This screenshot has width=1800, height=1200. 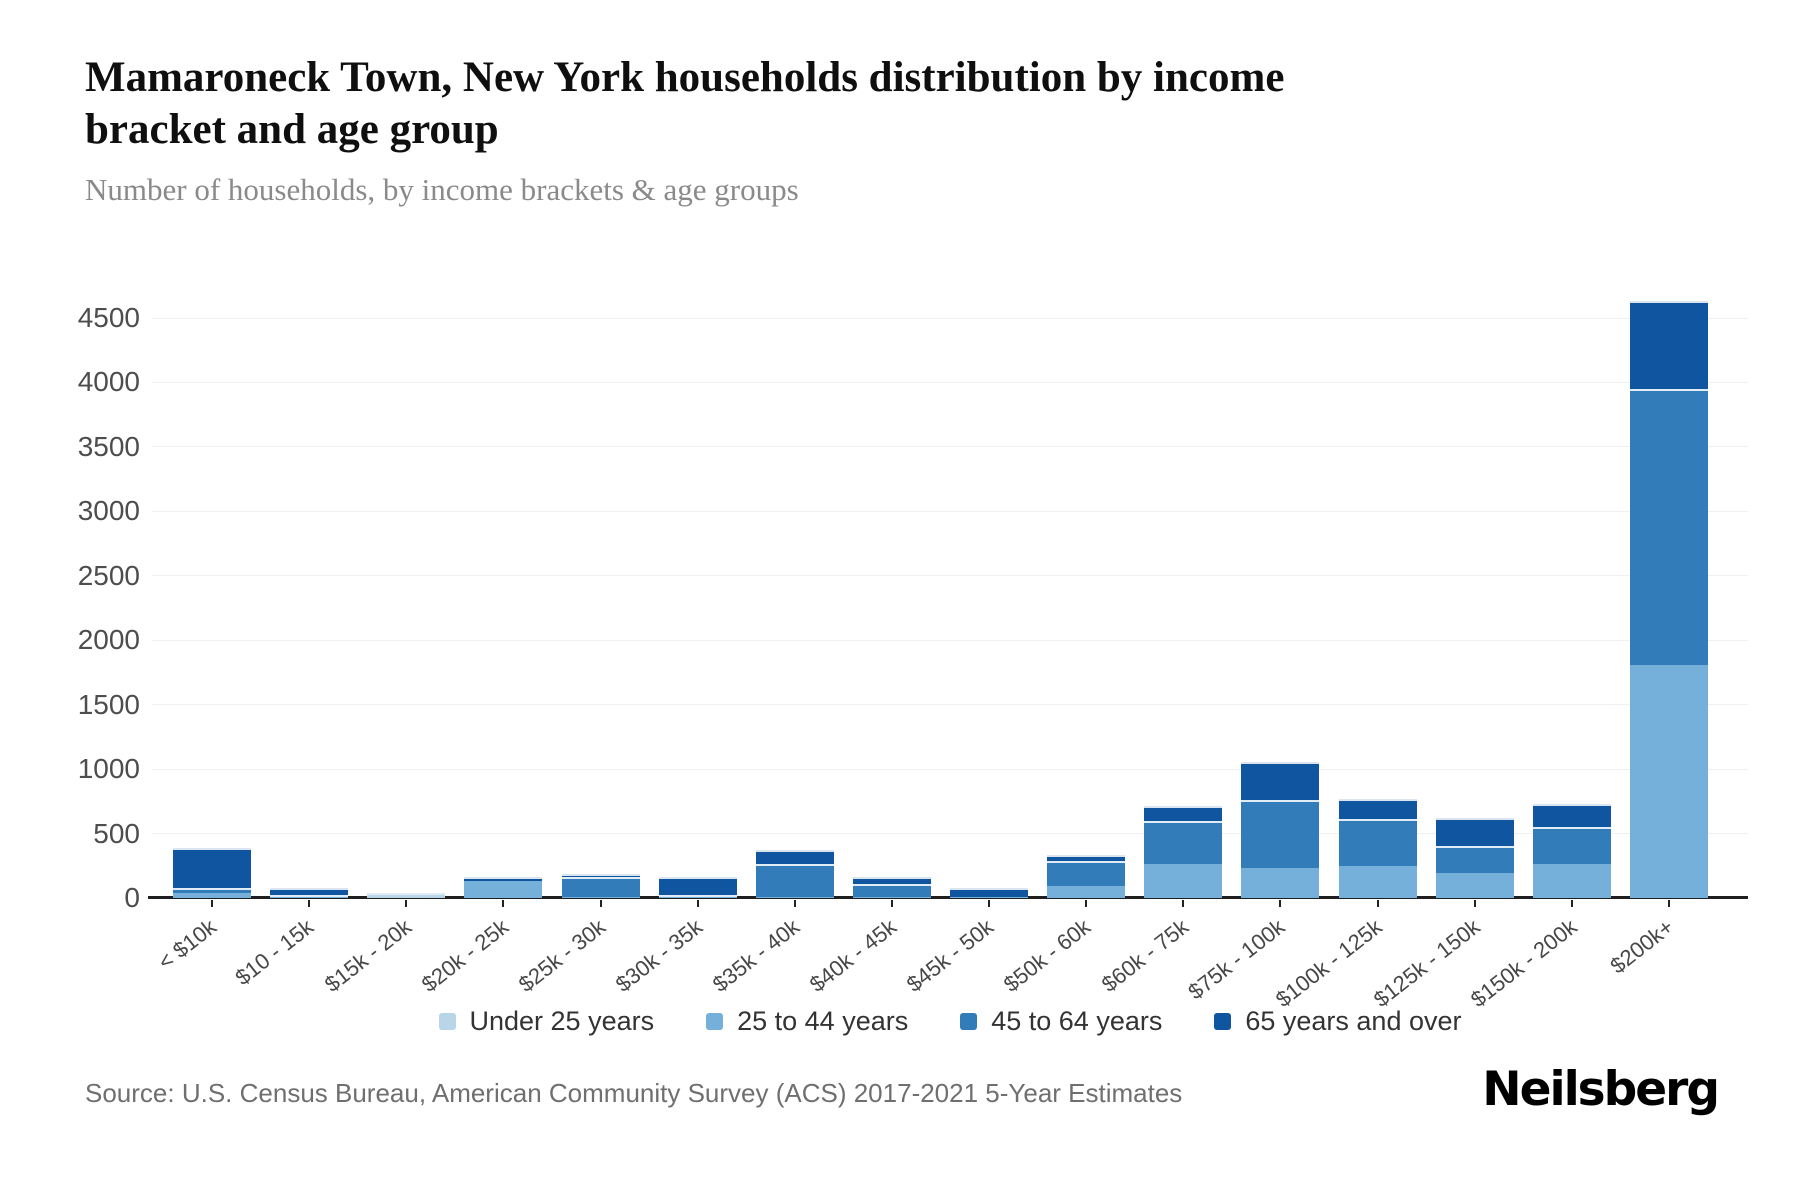 I want to click on brand-logo: Neilsberg, so click(x=1601, y=1089).